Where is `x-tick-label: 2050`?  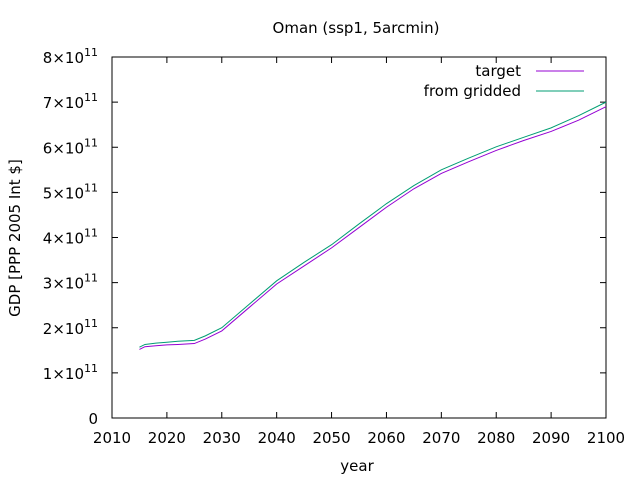 x-tick-label: 2050 is located at coordinates (331, 438).